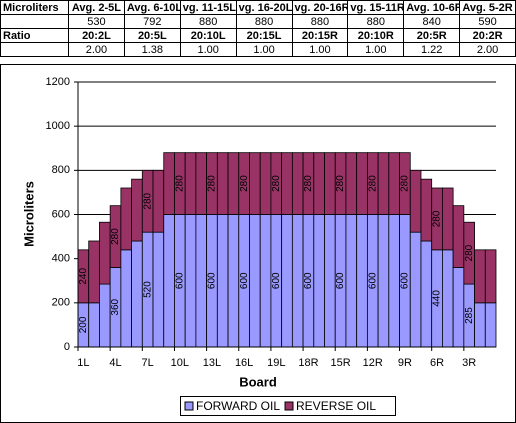 The width and height of the screenshot is (516, 423). I want to click on table-cell: vg. 20-16R, so click(320, 7).